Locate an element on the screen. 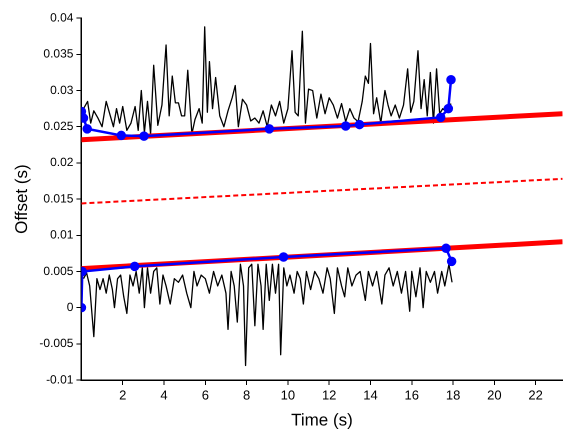 Image resolution: width=577 pixels, height=443 pixels. x-tick-label: 22 is located at coordinates (535, 394).